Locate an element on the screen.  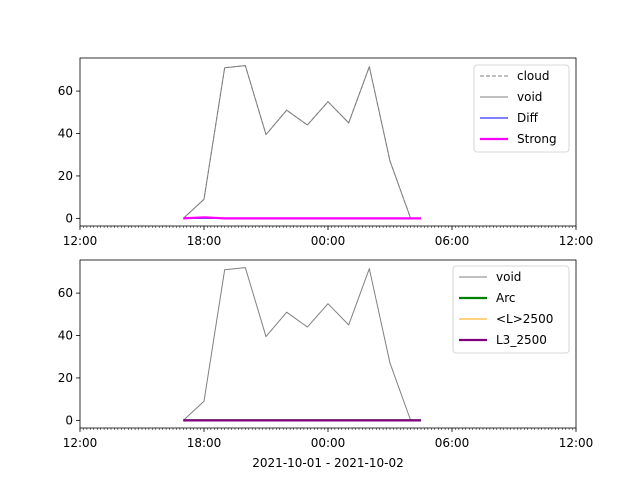
legend-label: Diff is located at coordinates (528, 118).